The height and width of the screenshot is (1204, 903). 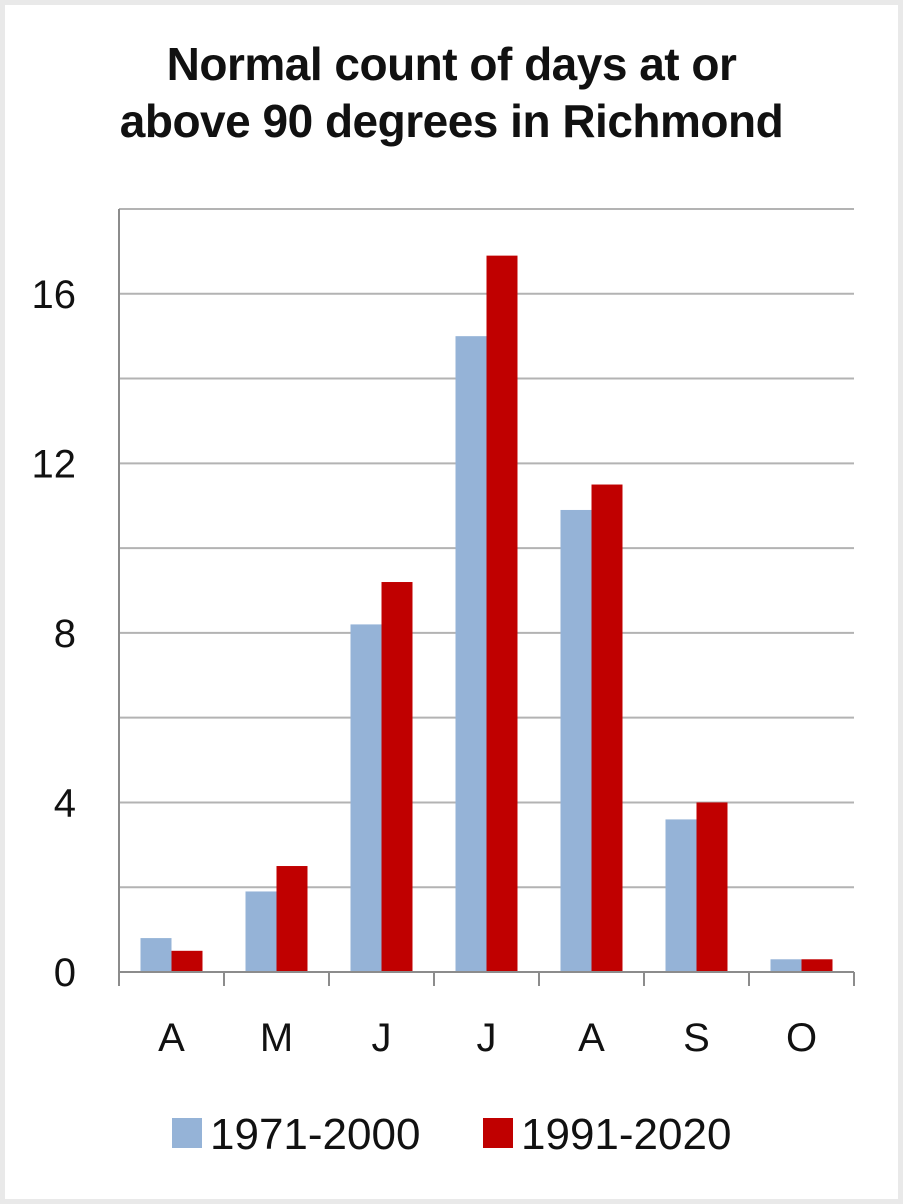 I want to click on legend-label: 1991-2020, so click(x=626, y=1134).